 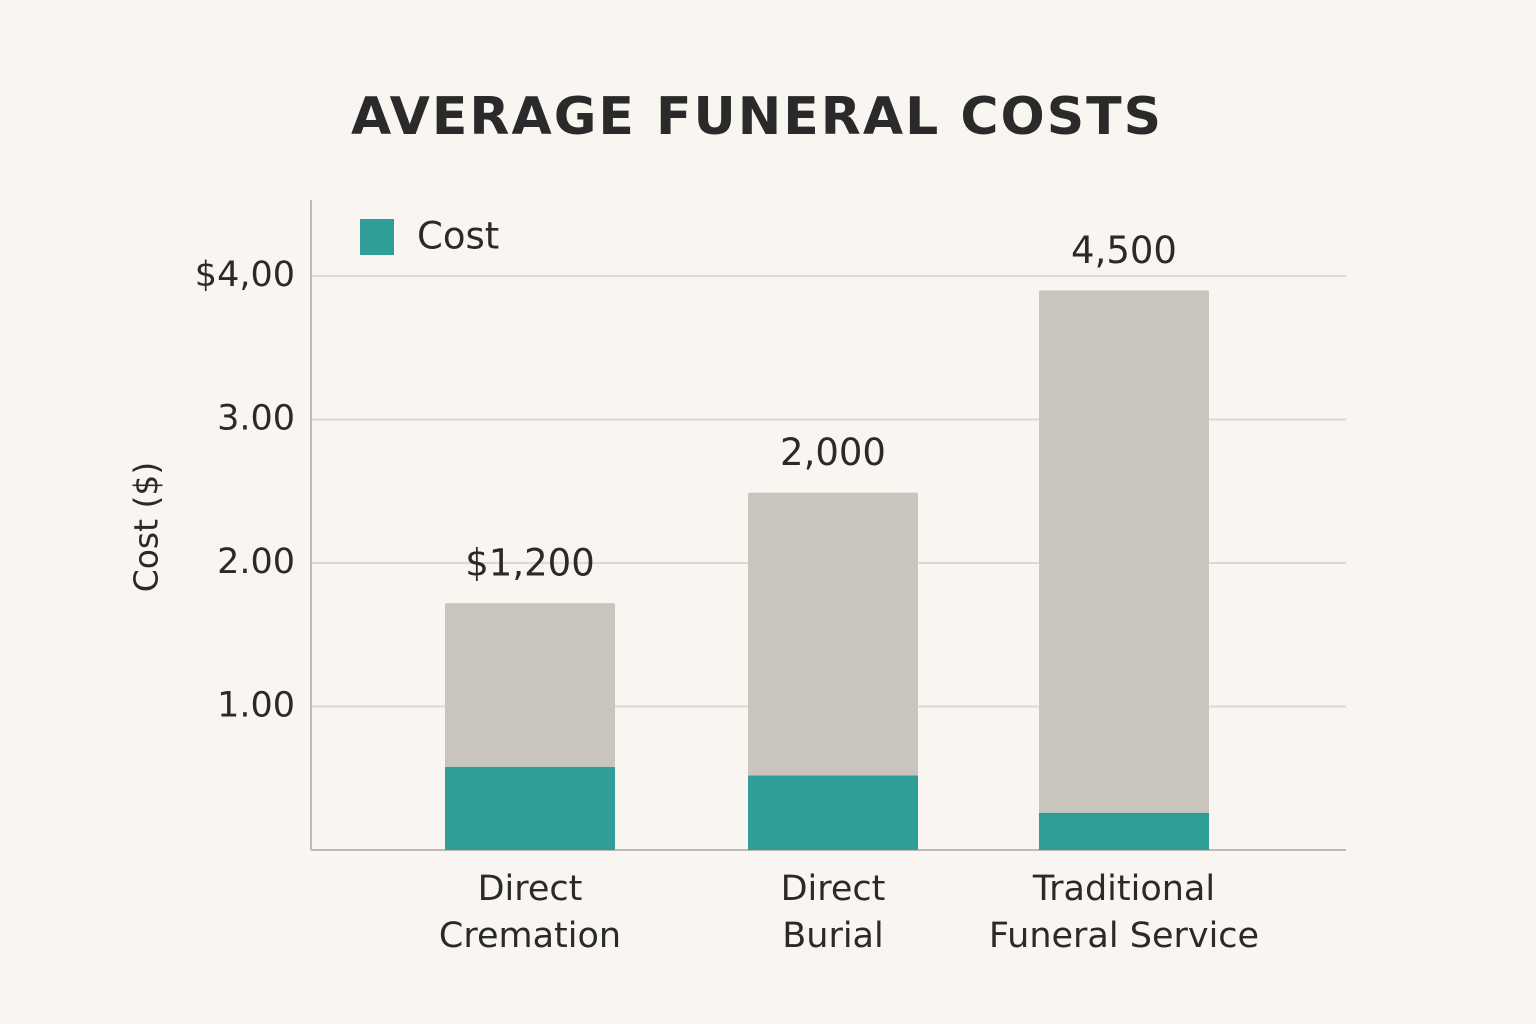 I want to click on y-tick-label: 1.00, so click(x=256, y=706).